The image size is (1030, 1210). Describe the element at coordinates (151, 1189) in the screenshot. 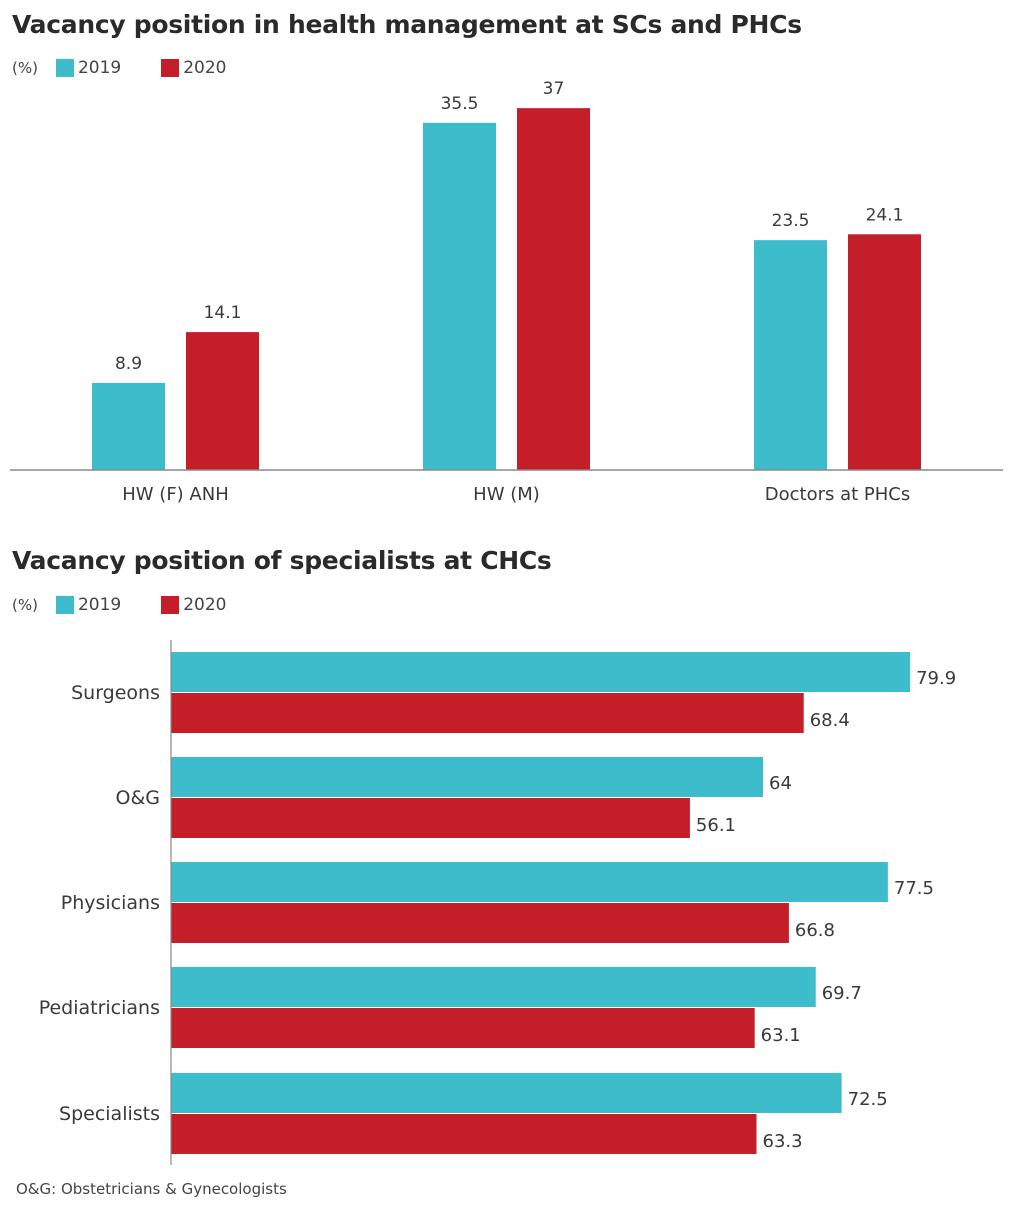

I see `footnote: O&G: Obstetricians & Gynecologists` at that location.